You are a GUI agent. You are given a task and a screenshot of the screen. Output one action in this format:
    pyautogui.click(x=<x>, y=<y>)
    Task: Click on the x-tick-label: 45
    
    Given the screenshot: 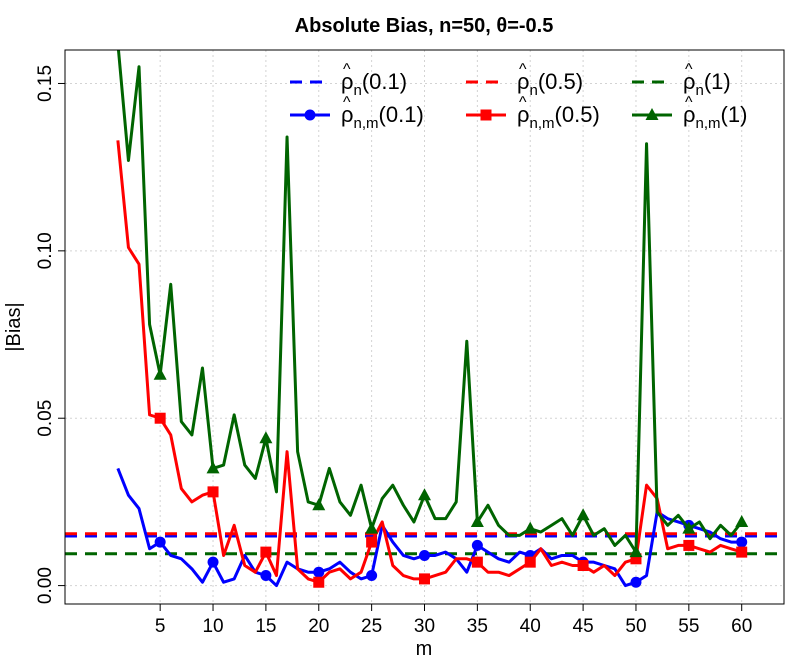 What is the action you would take?
    pyautogui.click(x=583, y=626)
    